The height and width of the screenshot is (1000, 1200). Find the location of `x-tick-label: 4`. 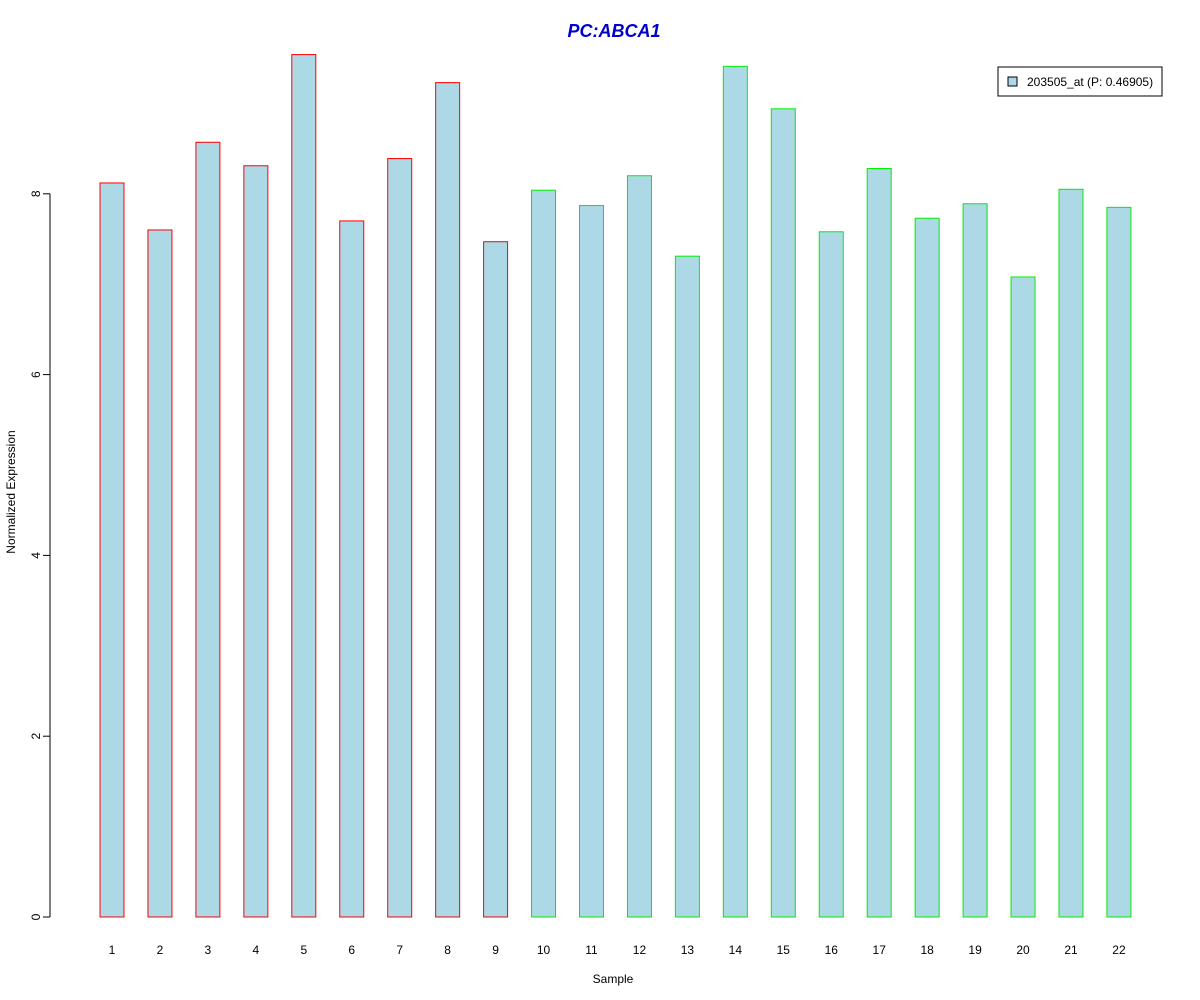

x-tick-label: 4 is located at coordinates (256, 950).